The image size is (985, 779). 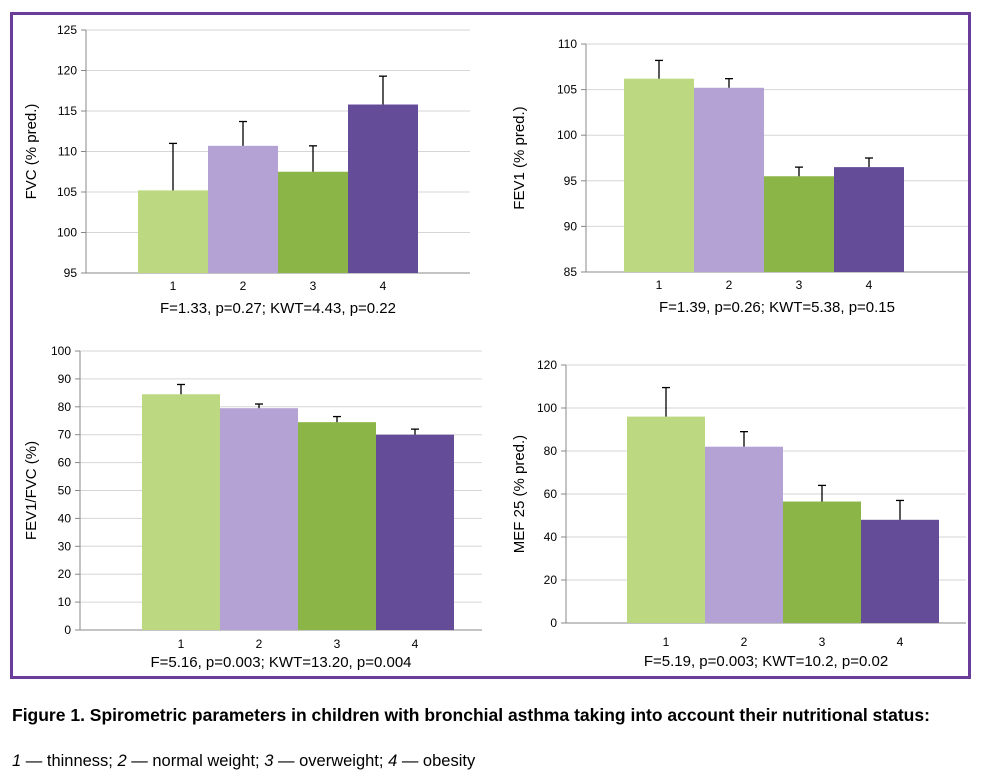 What do you see at coordinates (65, 491) in the screenshot?
I see `y-tick-label: 50` at bounding box center [65, 491].